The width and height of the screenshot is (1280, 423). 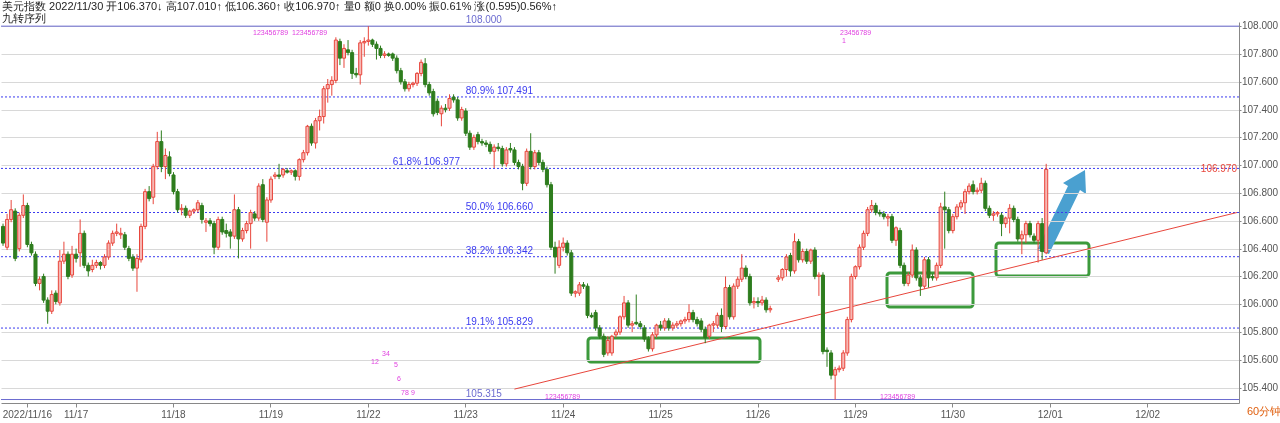 What do you see at coordinates (484, 20) in the screenshot?
I see `ref-line-label: 108.000` at bounding box center [484, 20].